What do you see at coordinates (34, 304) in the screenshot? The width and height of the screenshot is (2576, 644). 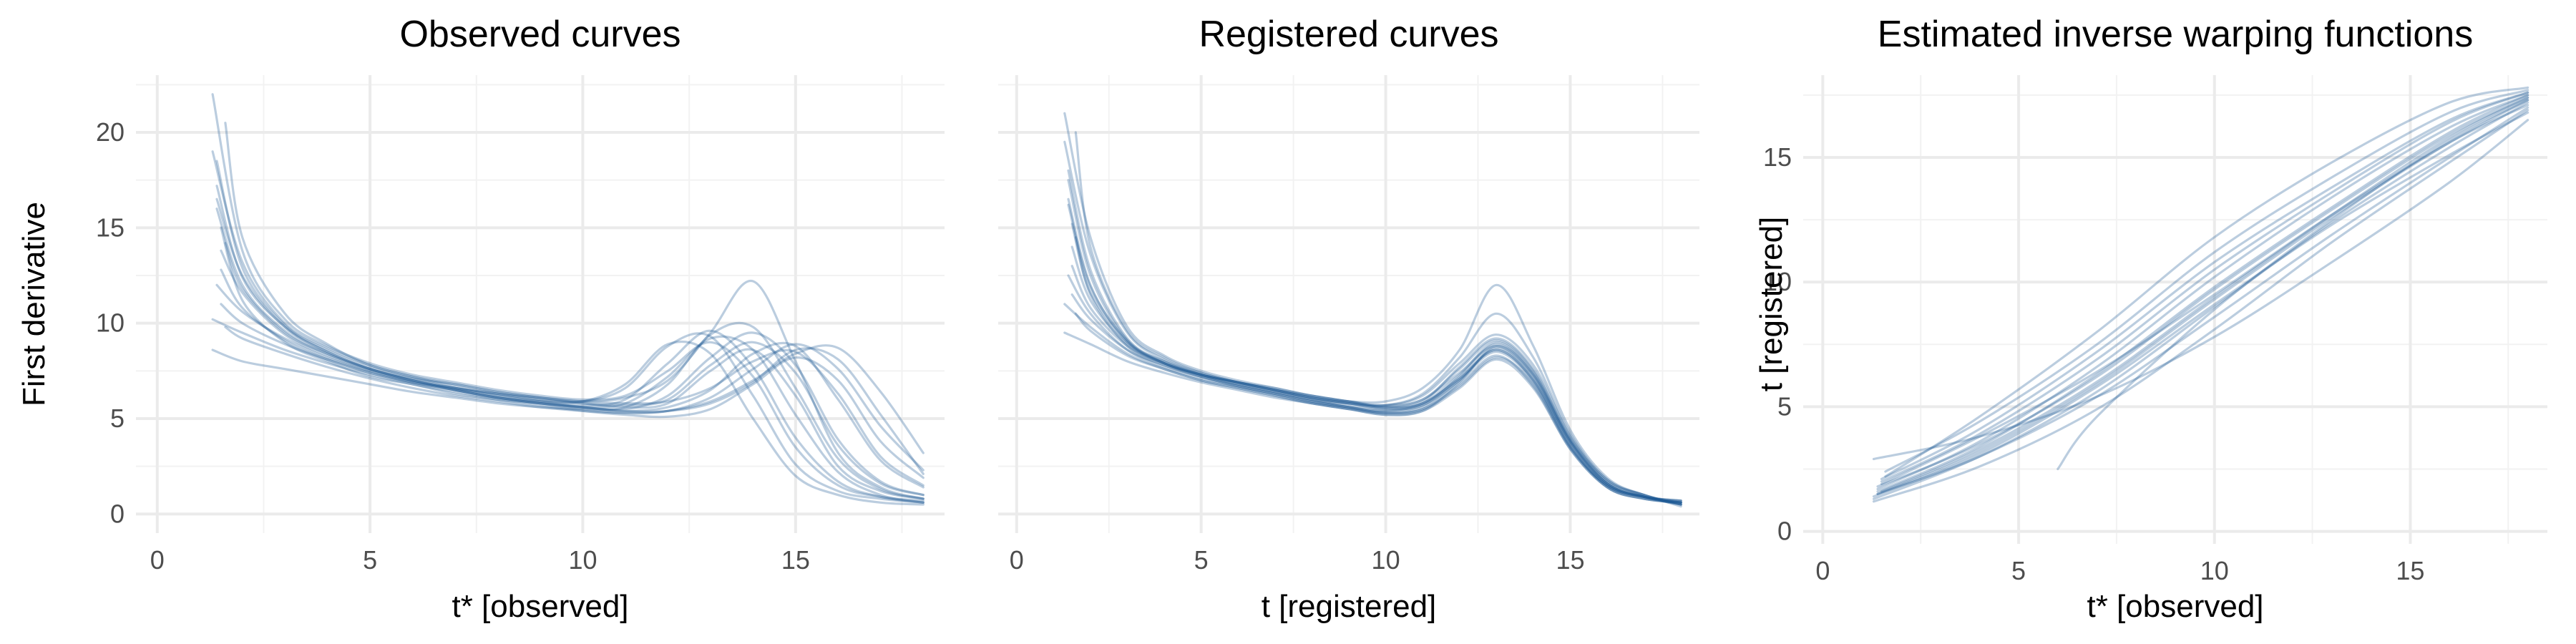 I see `y-axis-label: First derivative` at bounding box center [34, 304].